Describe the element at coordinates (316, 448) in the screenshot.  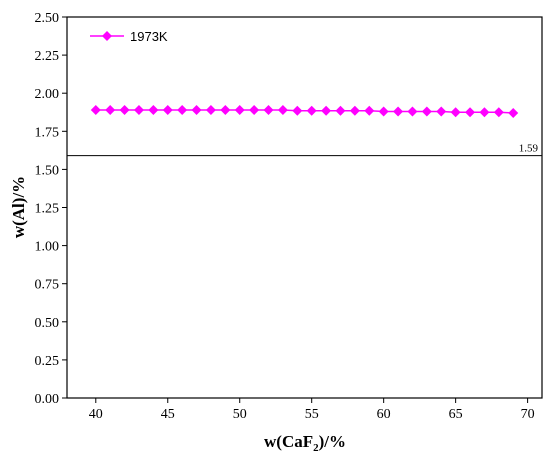
I see `x-axis-title-subscript: 2` at that location.